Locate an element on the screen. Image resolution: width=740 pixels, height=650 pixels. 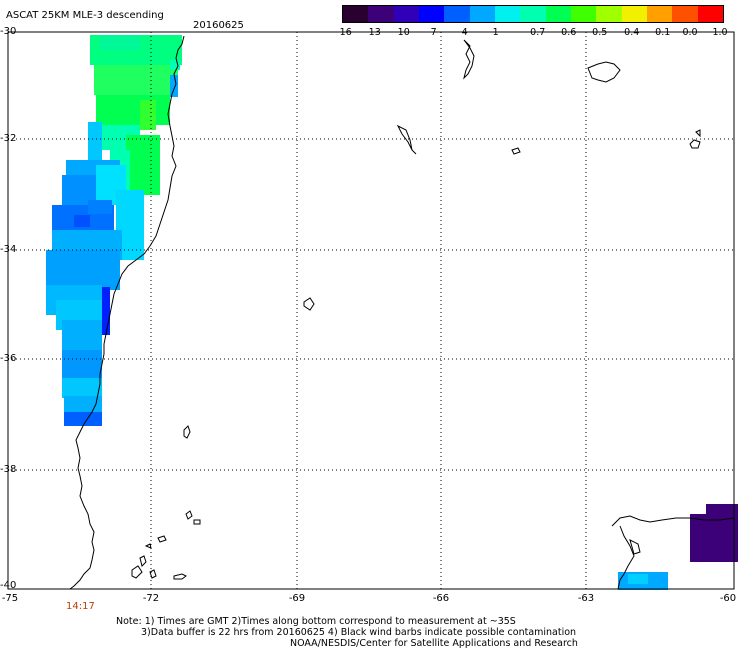
lon-tick: -75 is located at coordinates (10, 598).